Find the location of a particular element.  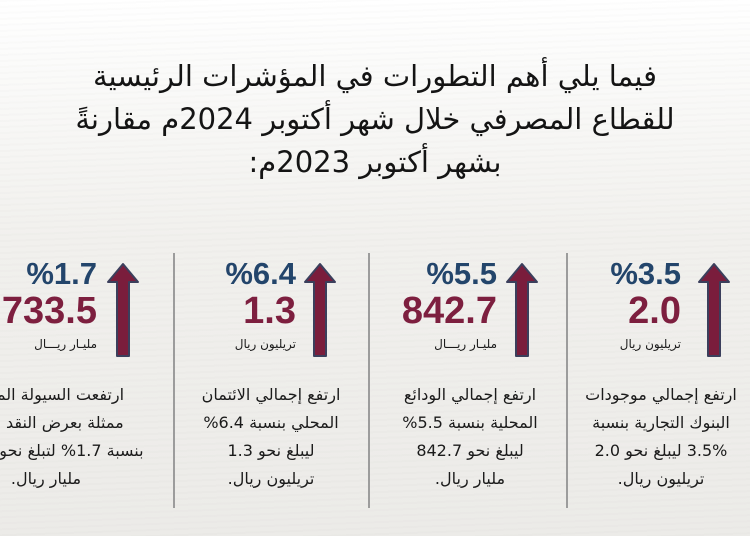

headline-line-3: بشهر أكتوبر 2023م: is located at coordinates (375, 162).